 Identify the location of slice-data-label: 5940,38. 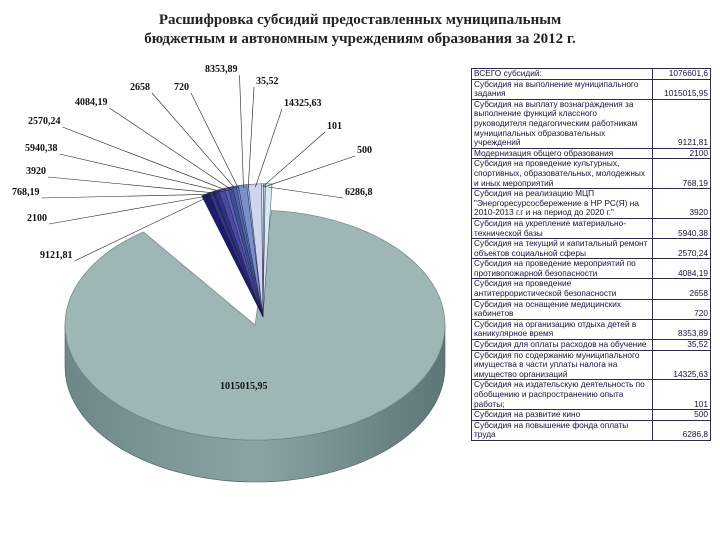
(41, 148).